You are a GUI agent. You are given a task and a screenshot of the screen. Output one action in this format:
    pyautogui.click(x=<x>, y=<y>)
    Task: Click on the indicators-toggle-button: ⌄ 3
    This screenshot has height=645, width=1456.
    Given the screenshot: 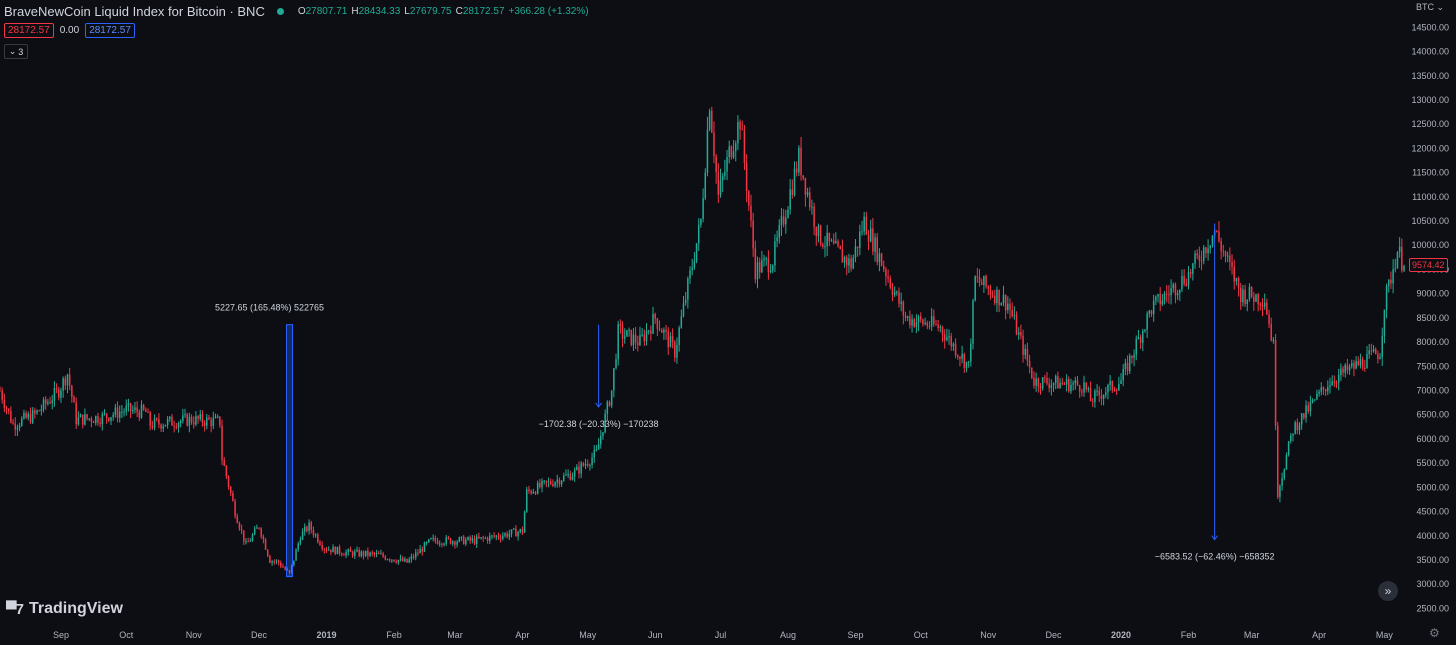 What is the action you would take?
    pyautogui.click(x=16, y=51)
    